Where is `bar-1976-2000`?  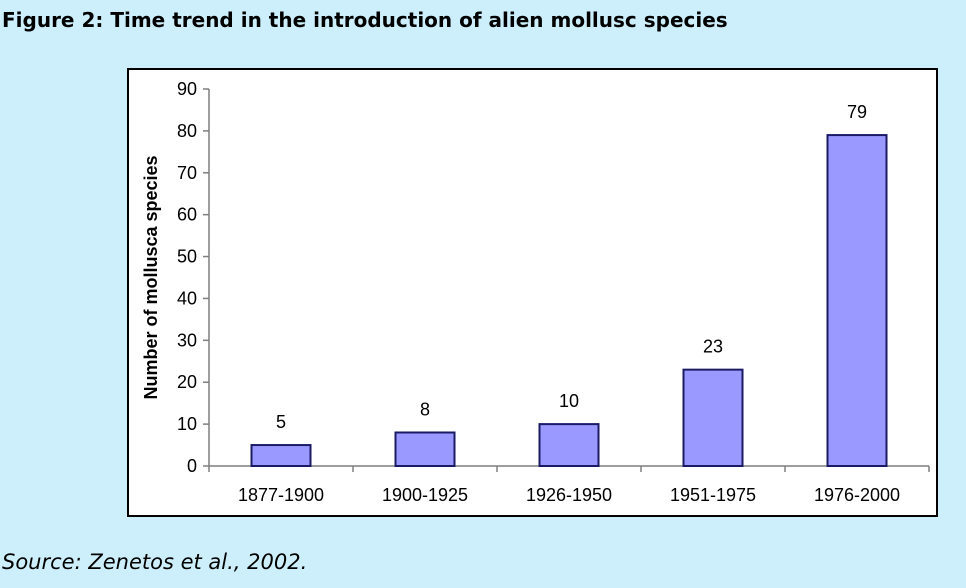
bar-1976-2000 is located at coordinates (857, 300).